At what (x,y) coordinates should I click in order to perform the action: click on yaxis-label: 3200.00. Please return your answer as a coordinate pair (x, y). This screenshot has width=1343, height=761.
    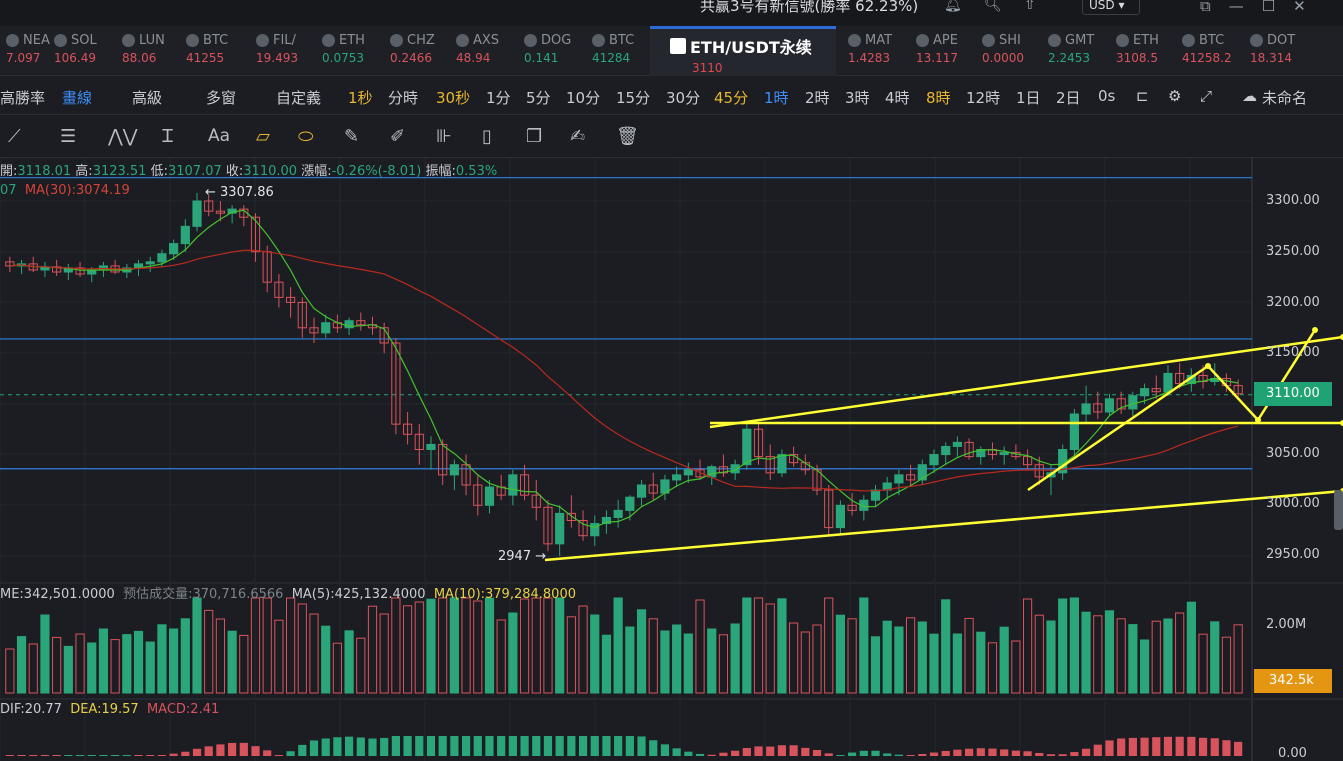
    Looking at the image, I should click on (1293, 302).